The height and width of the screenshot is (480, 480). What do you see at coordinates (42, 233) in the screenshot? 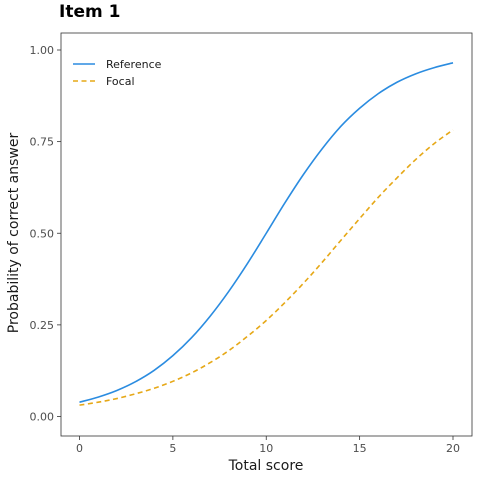
I see `y-tick-label: 0.50` at bounding box center [42, 233].